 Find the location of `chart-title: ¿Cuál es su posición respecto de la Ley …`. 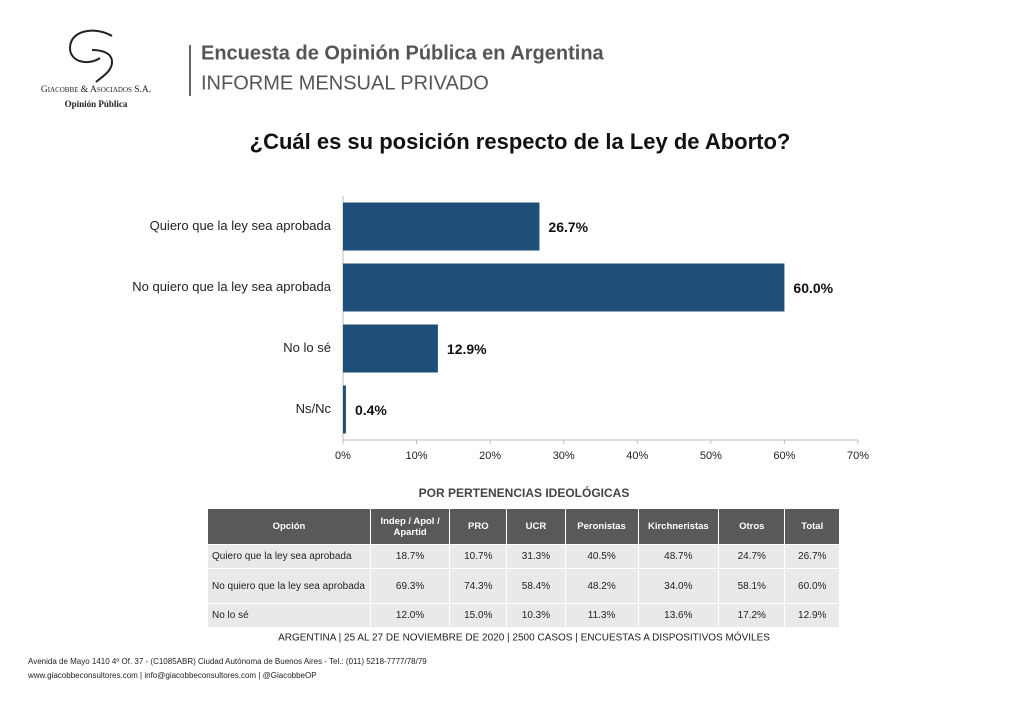

chart-title: ¿Cuál es su posición respecto de la Ley … is located at coordinates (520, 141).